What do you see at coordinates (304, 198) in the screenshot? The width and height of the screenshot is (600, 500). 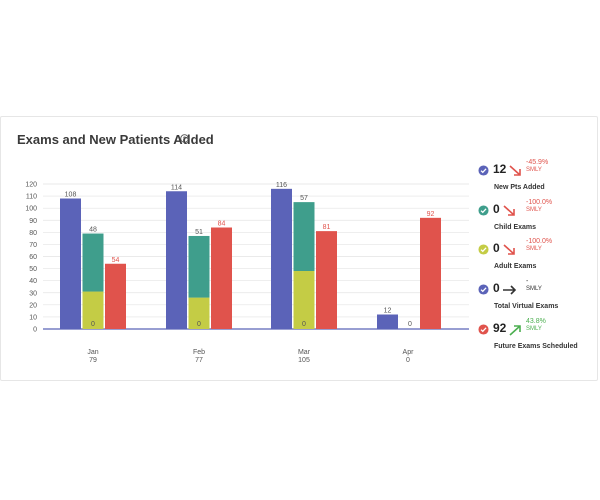 I see `data-label: 57` at bounding box center [304, 198].